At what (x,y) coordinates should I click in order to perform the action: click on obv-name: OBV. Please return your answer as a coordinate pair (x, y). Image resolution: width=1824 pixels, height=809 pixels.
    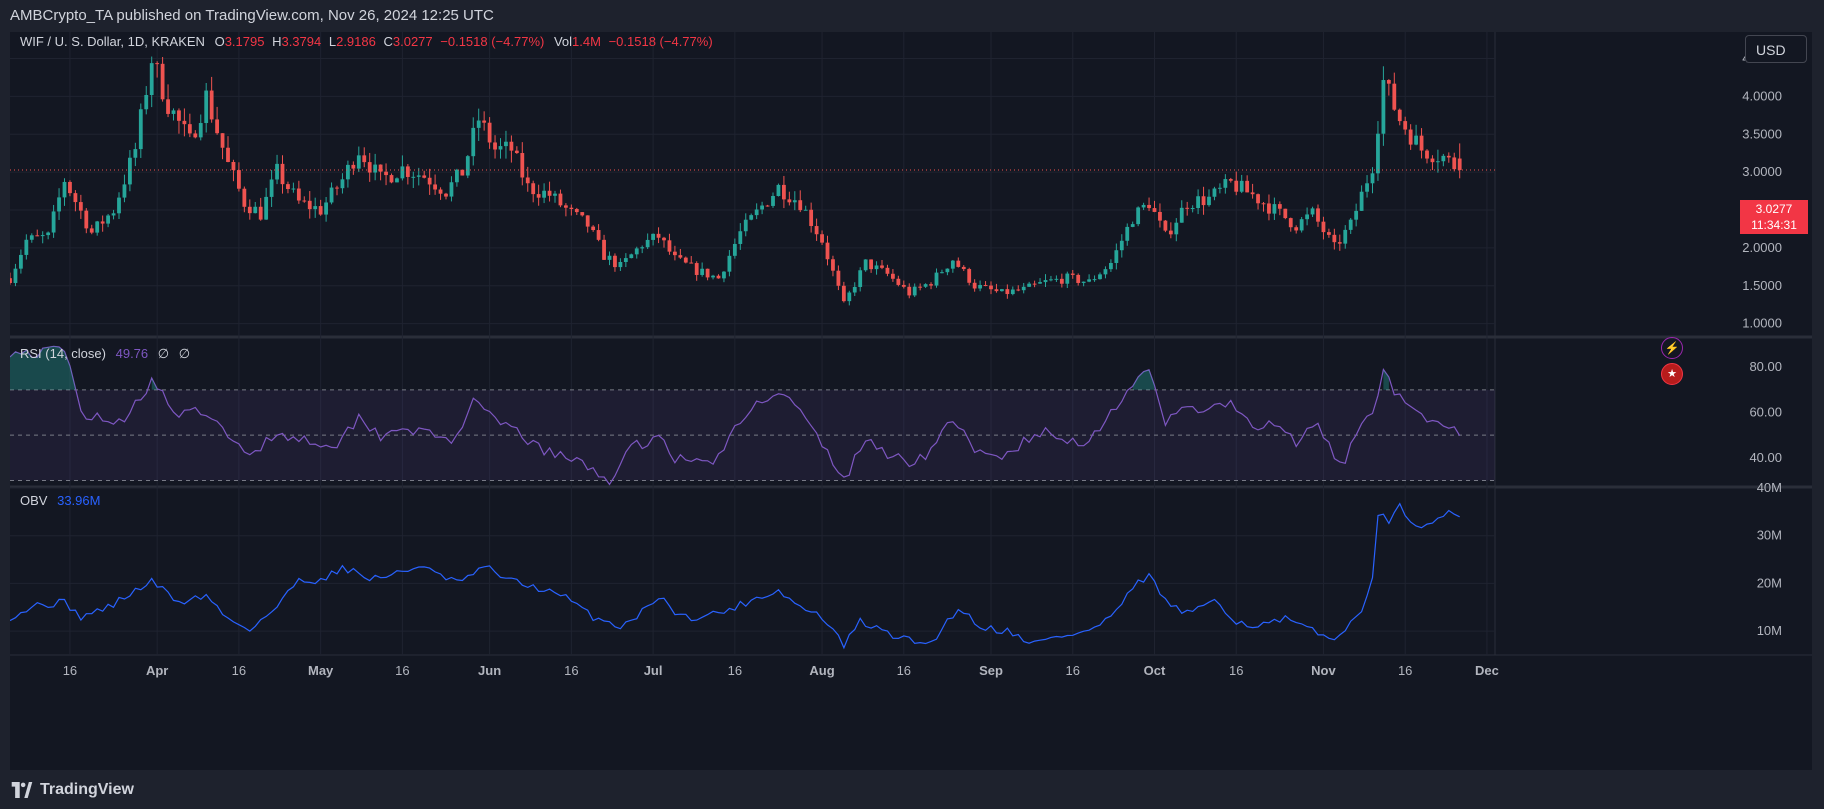
    Looking at the image, I should click on (34, 500).